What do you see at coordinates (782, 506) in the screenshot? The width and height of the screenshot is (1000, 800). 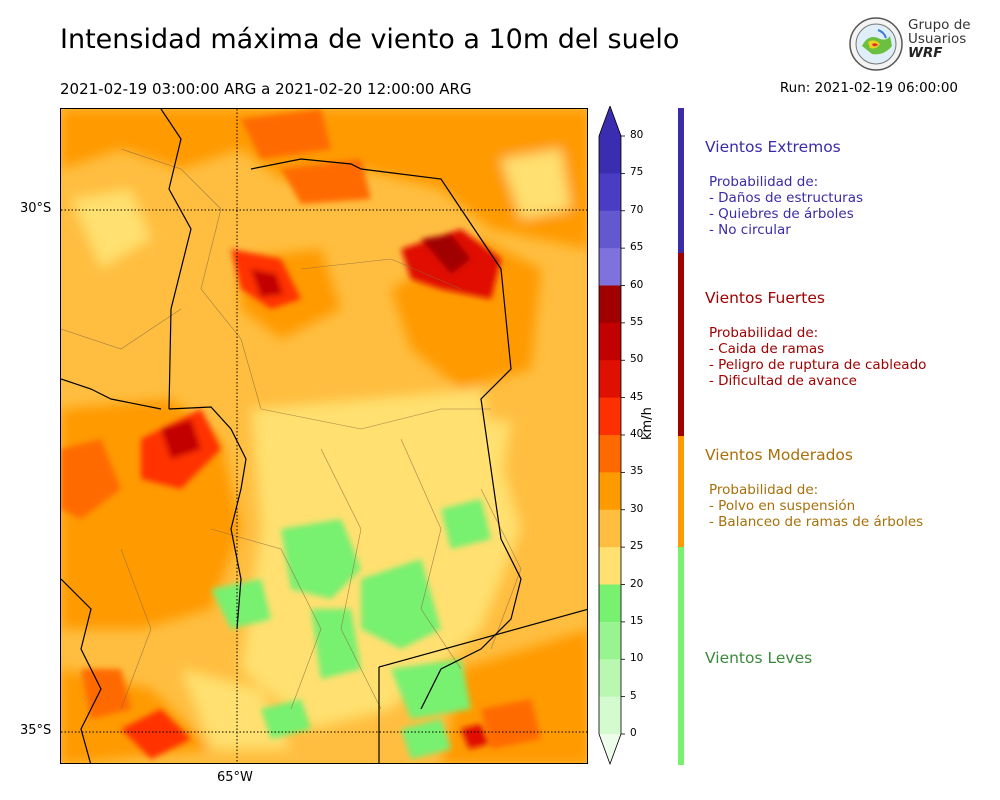 I see `category-item: - Polvo en suspensión` at bounding box center [782, 506].